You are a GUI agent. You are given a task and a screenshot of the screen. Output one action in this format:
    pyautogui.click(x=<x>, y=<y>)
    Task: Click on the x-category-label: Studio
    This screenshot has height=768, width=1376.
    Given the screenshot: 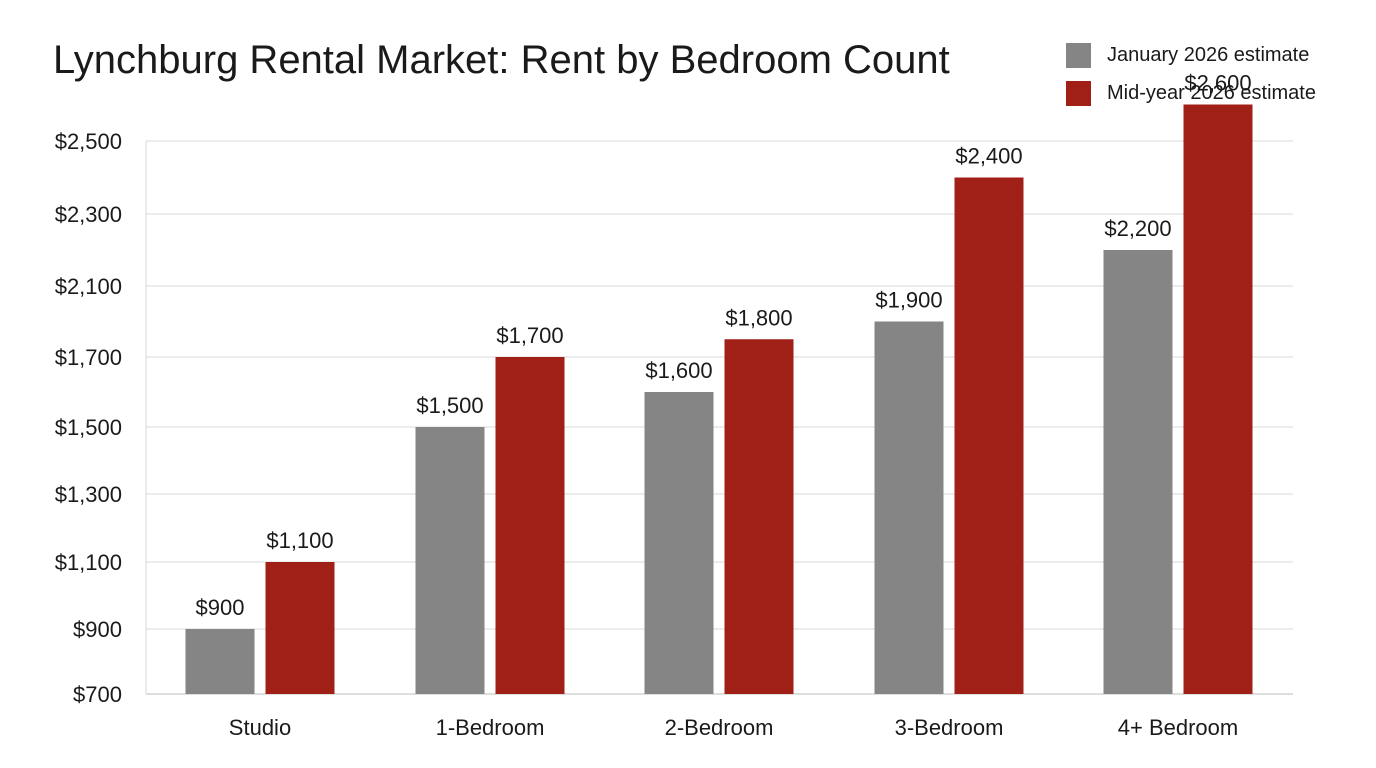 What is the action you would take?
    pyautogui.click(x=260, y=727)
    